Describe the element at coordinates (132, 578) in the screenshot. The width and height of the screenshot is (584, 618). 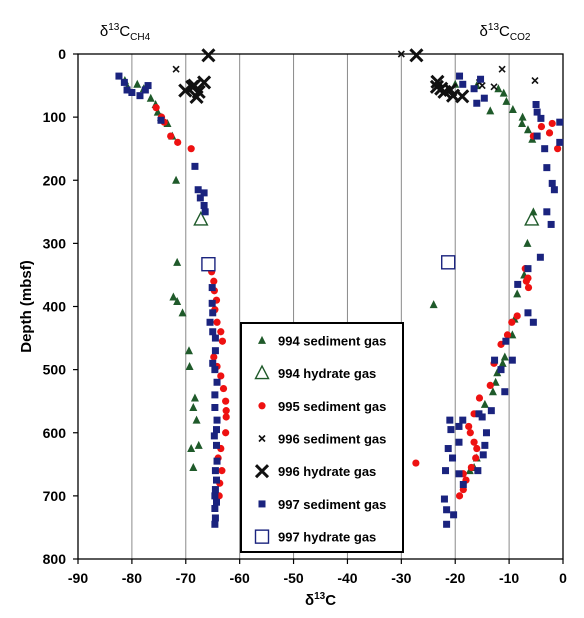
I see `x-tick-label: -80` at that location.